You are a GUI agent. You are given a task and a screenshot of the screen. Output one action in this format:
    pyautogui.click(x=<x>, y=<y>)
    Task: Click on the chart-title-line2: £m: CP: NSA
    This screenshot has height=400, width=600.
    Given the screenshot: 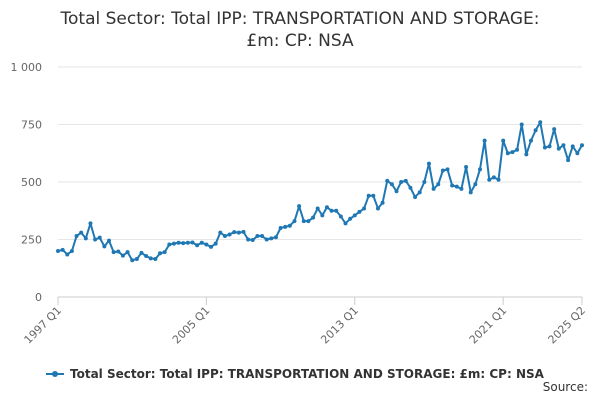 What is the action you would take?
    pyautogui.click(x=300, y=41)
    